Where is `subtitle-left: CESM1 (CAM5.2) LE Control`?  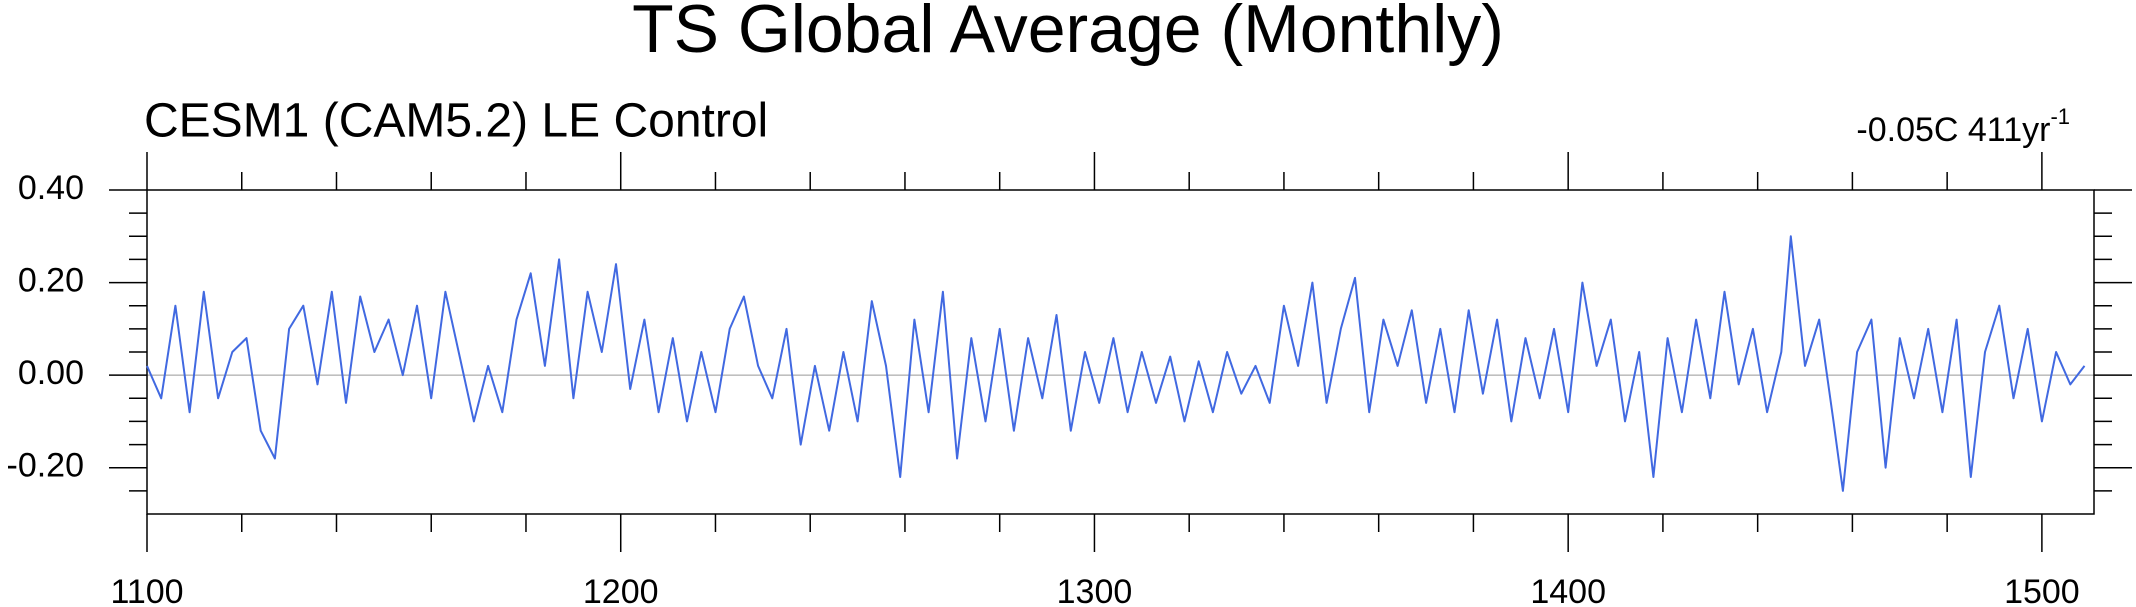 subtitle-left: CESM1 (CAM5.2) LE Control is located at coordinates (456, 121).